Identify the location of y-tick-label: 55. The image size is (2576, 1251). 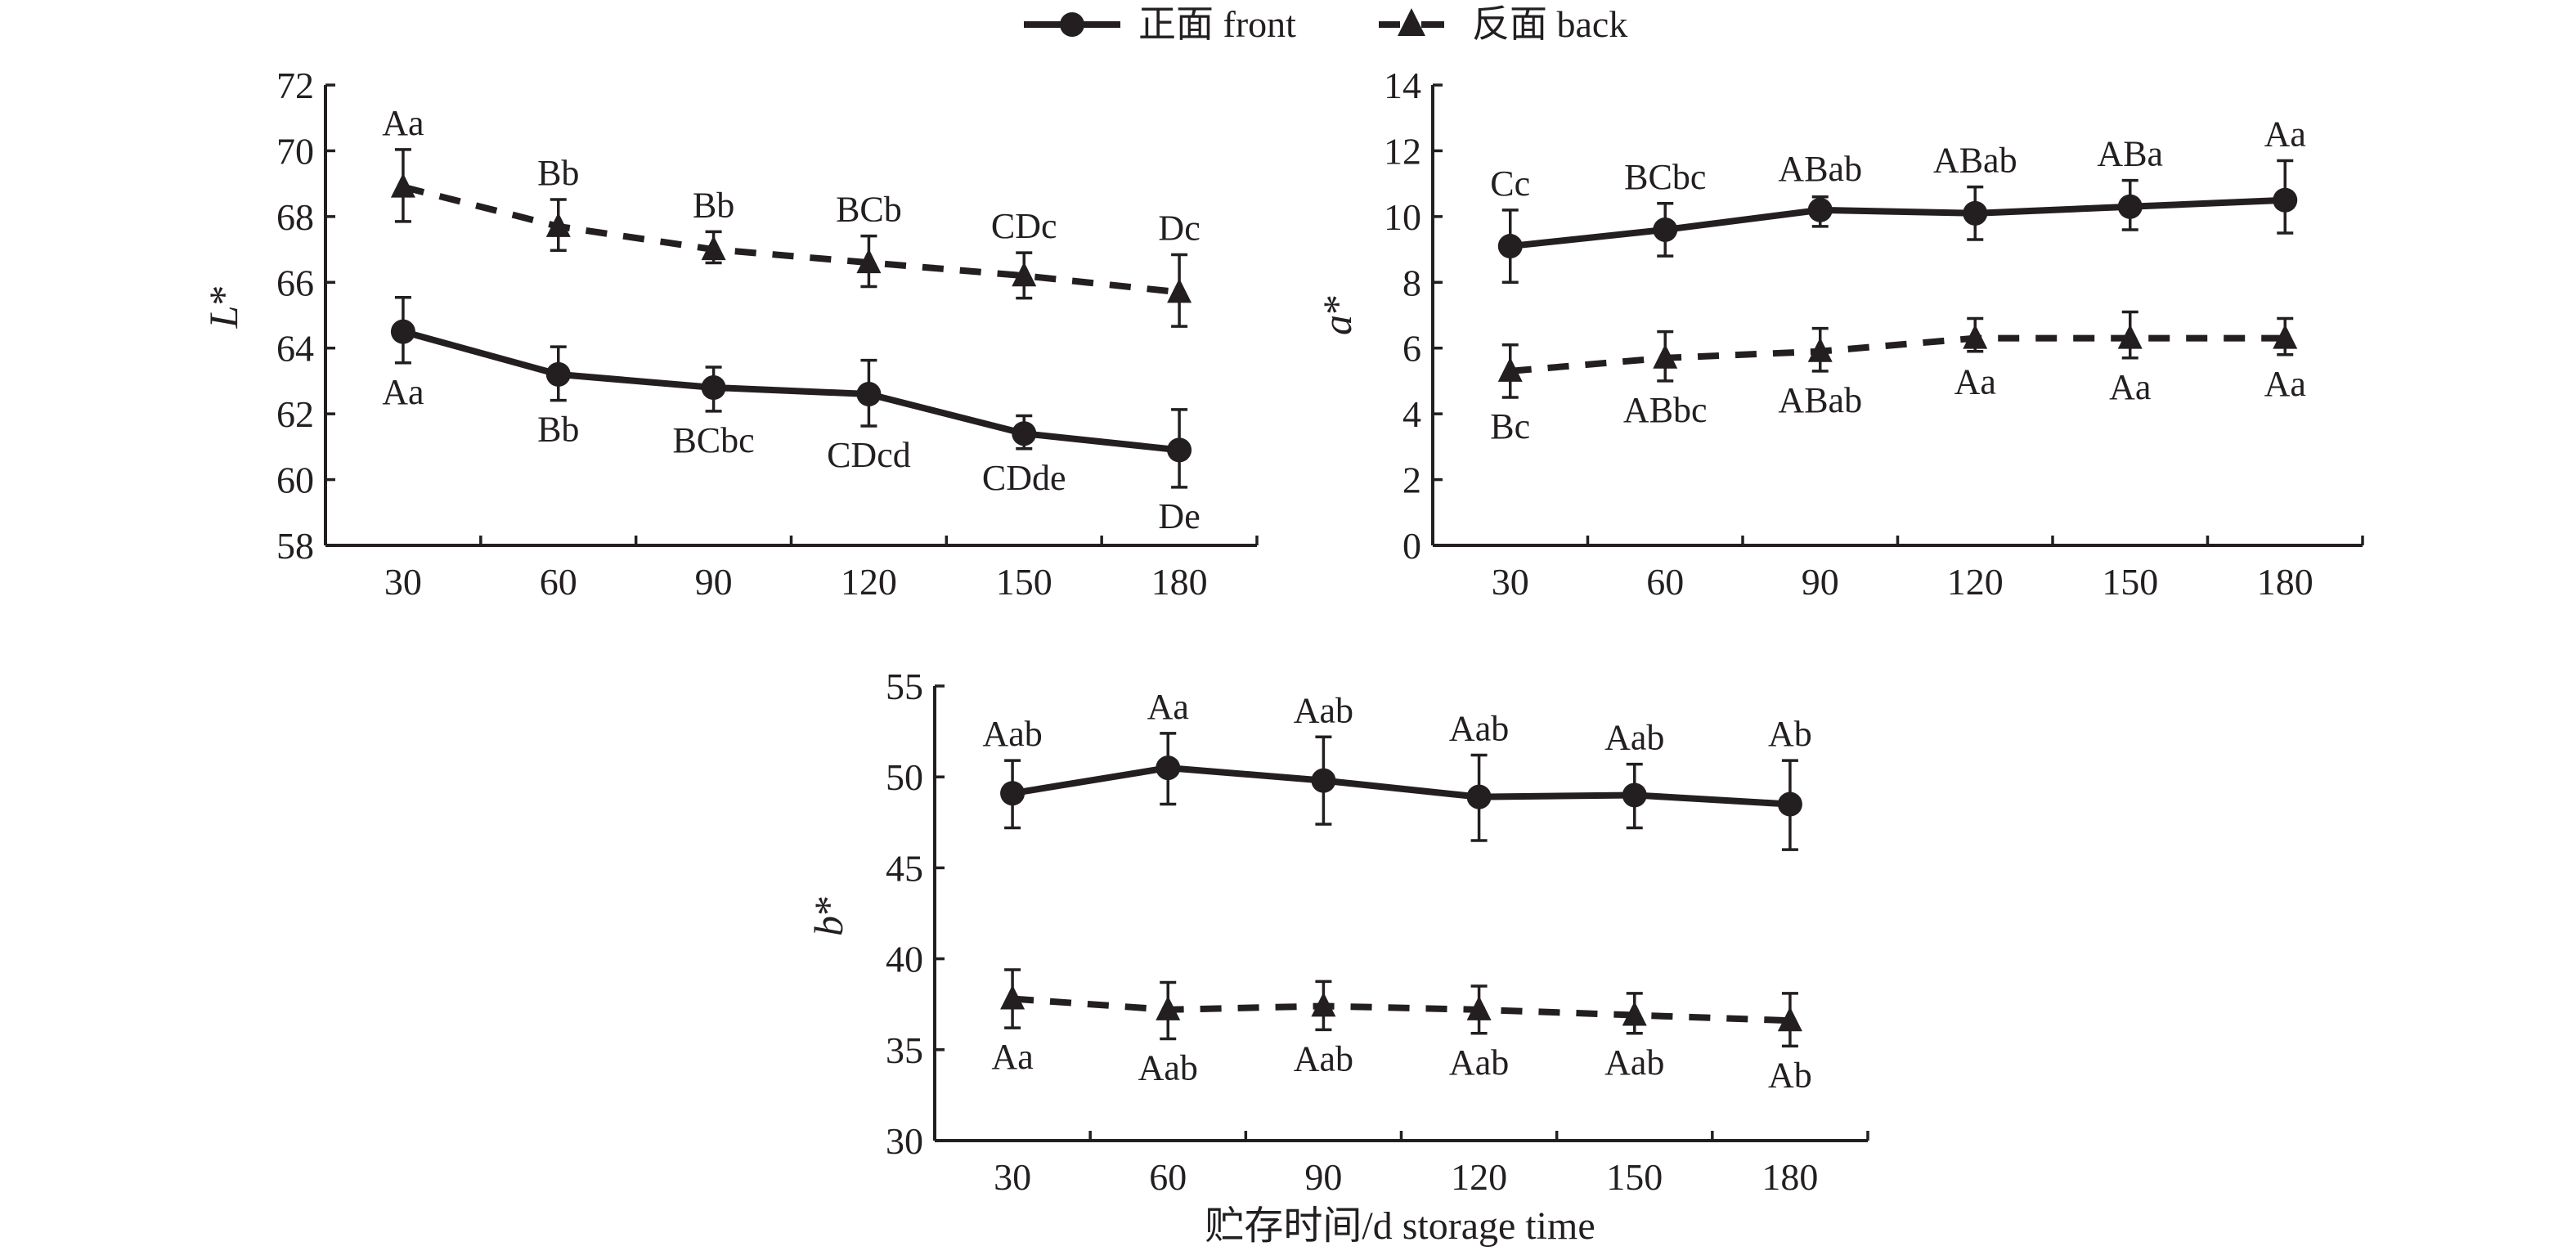
(905, 686).